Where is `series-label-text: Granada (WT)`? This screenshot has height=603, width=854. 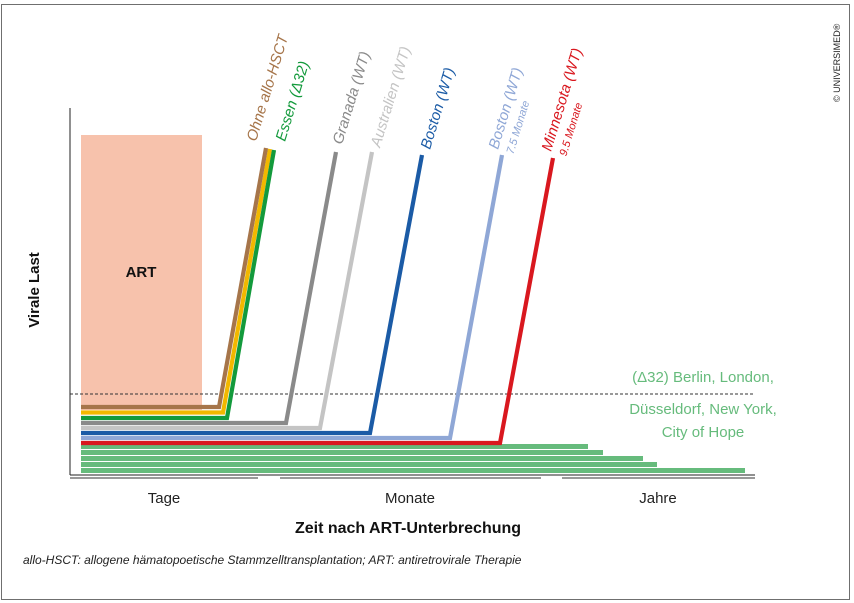
series-label-text: Granada (WT) is located at coordinates (352, 98).